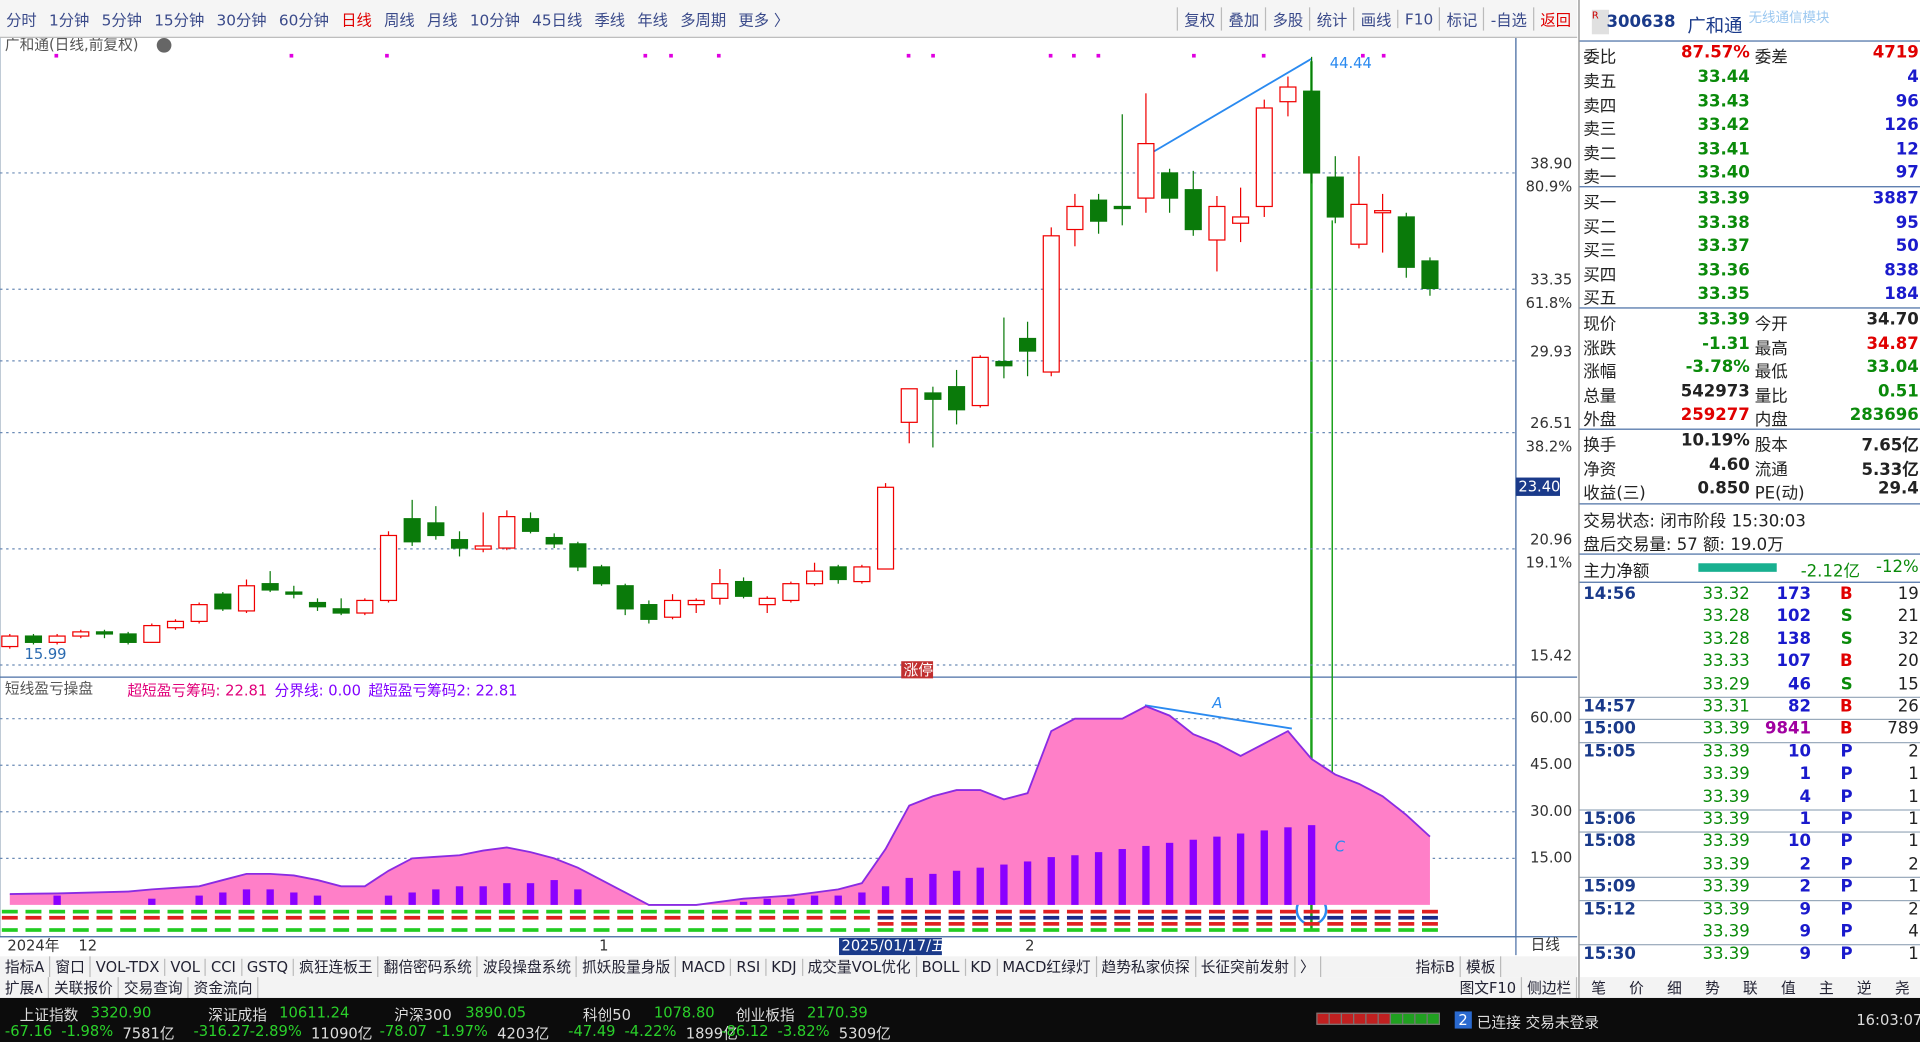 The image size is (1920, 1042). Describe the element at coordinates (1903, 729) in the screenshot. I see `quote-text: 789` at that location.